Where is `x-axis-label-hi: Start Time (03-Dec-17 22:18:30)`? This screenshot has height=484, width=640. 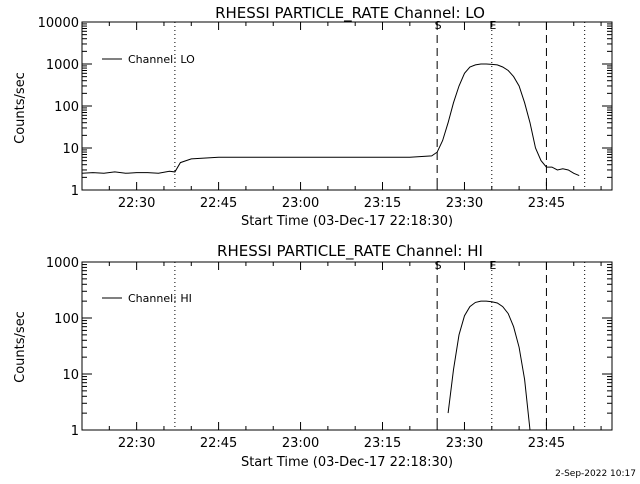
x-axis-label-hi: Start Time (03-Dec-17 22:18:30) is located at coordinates (347, 462).